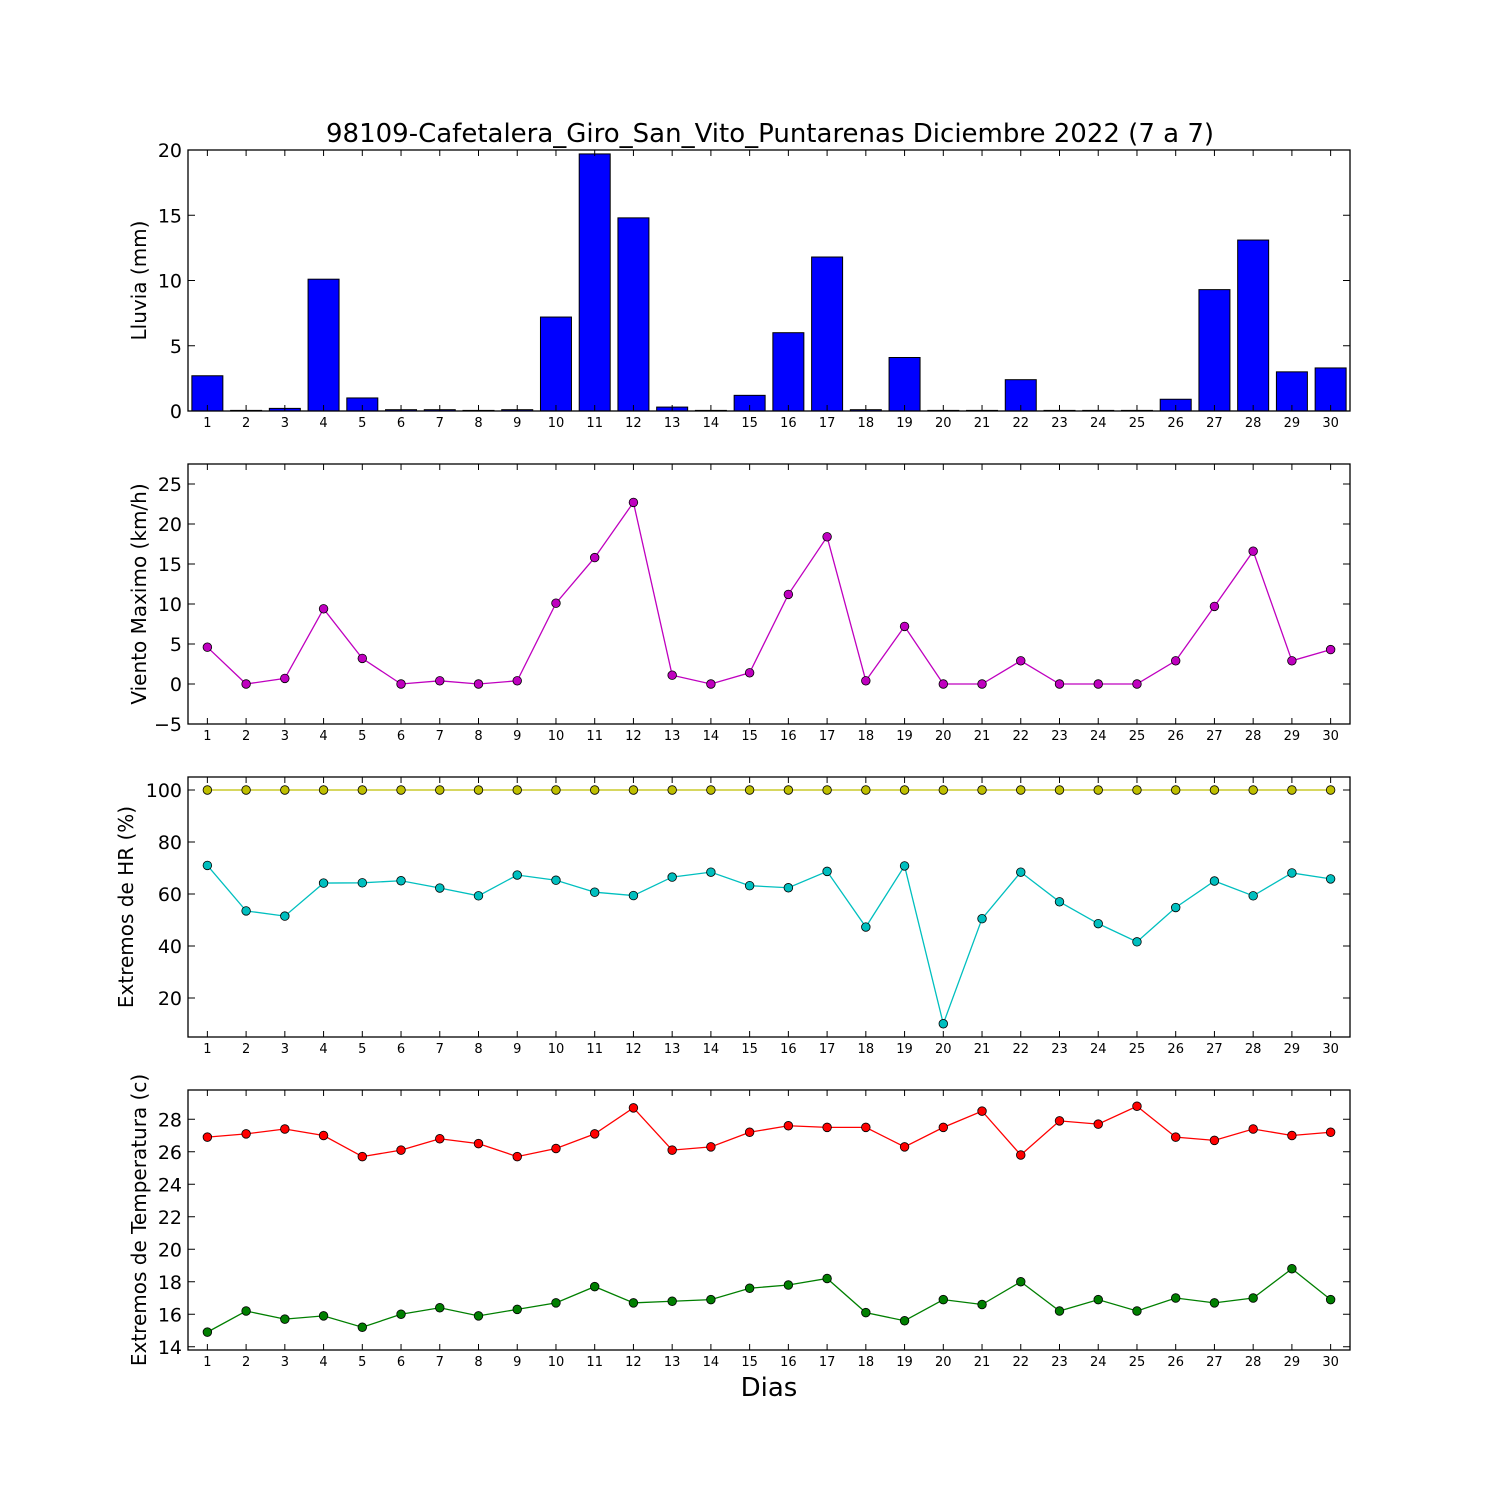  I want to click on y-tick-label: 20, so click(170, 525).